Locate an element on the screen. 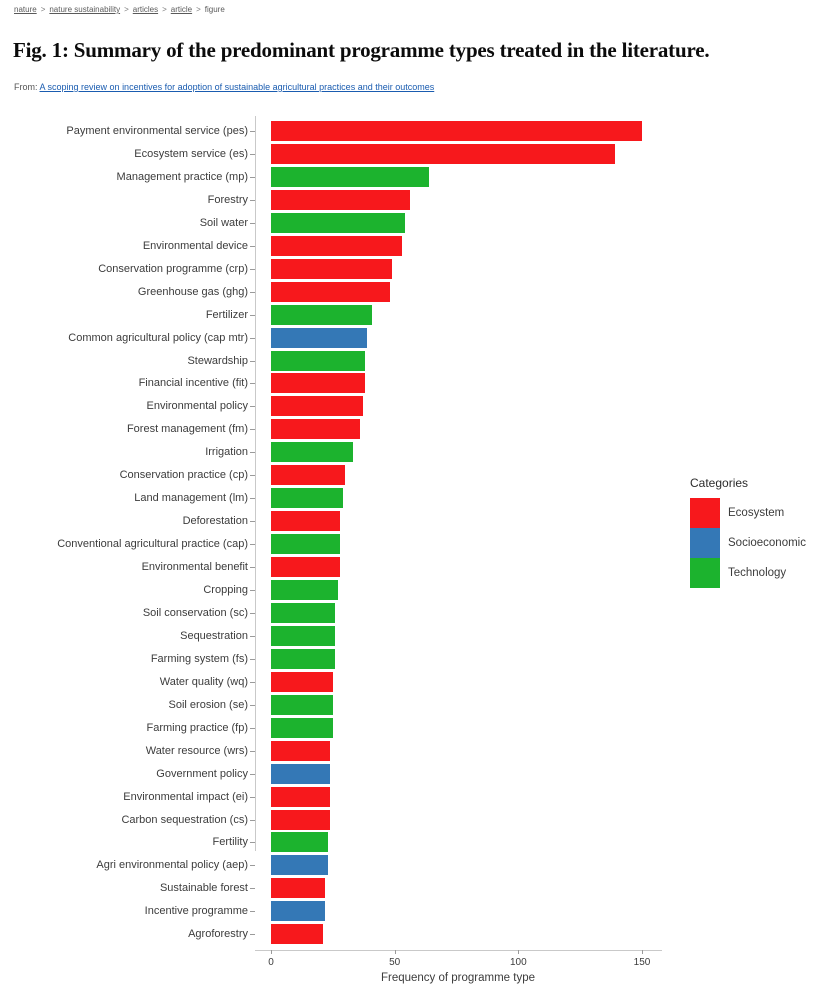 The image size is (829, 1000). legend-entry: Ecosystem is located at coordinates (748, 513).